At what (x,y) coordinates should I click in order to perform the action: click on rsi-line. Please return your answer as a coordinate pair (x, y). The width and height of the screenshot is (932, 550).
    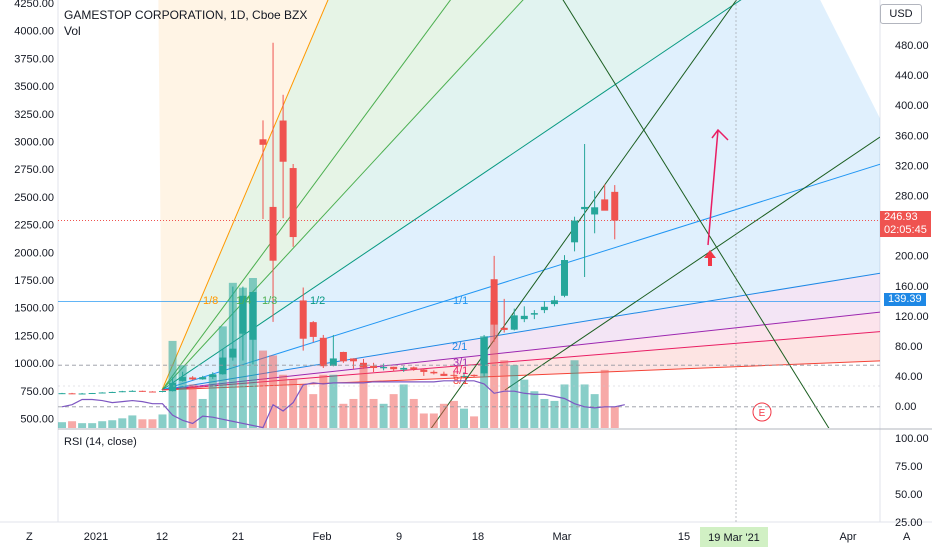
    Looking at the image, I should click on (343, 404).